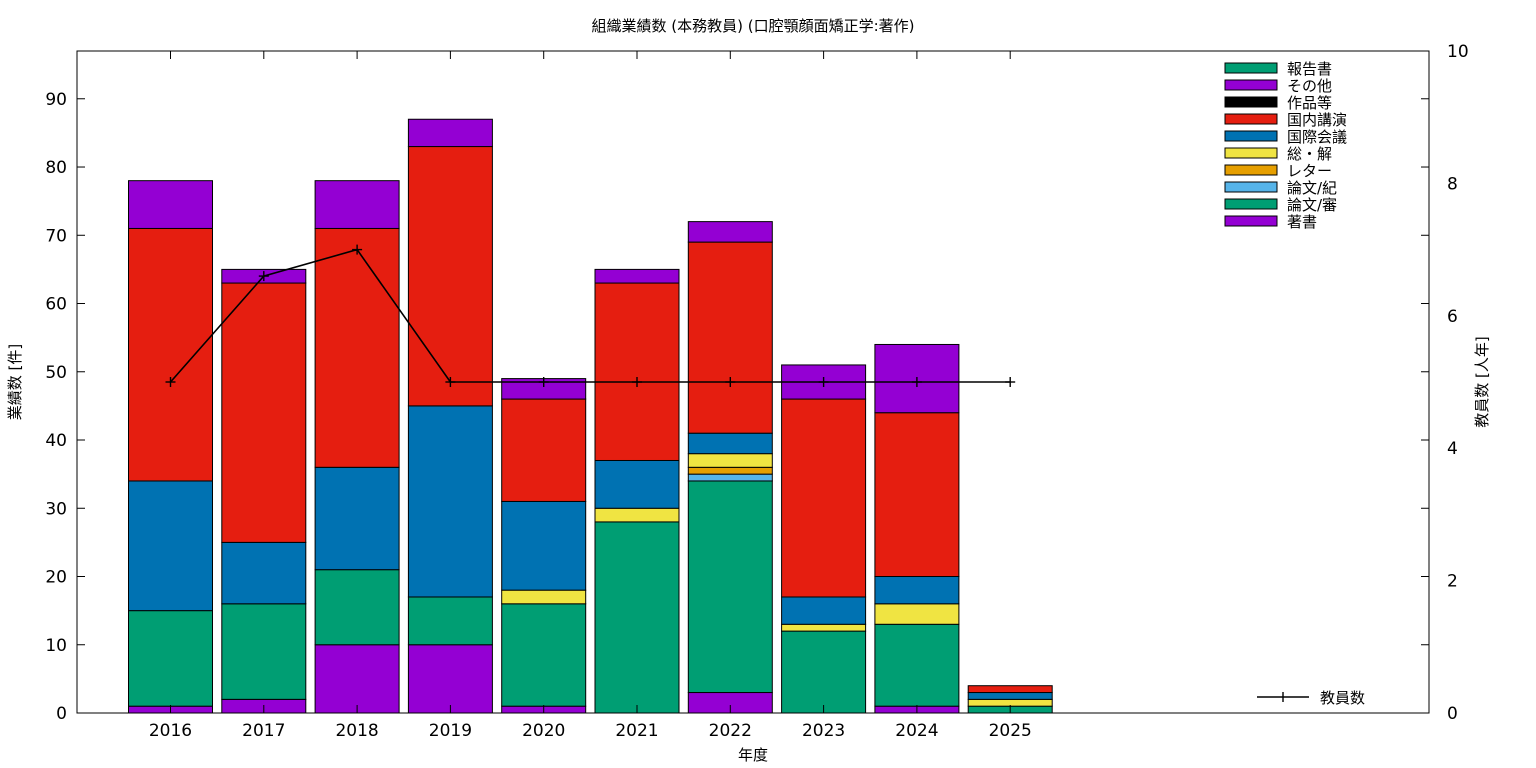 Image resolution: width=1536 pixels, height=768 pixels. I want to click on legend-label: 論文/審, so click(1312, 205).